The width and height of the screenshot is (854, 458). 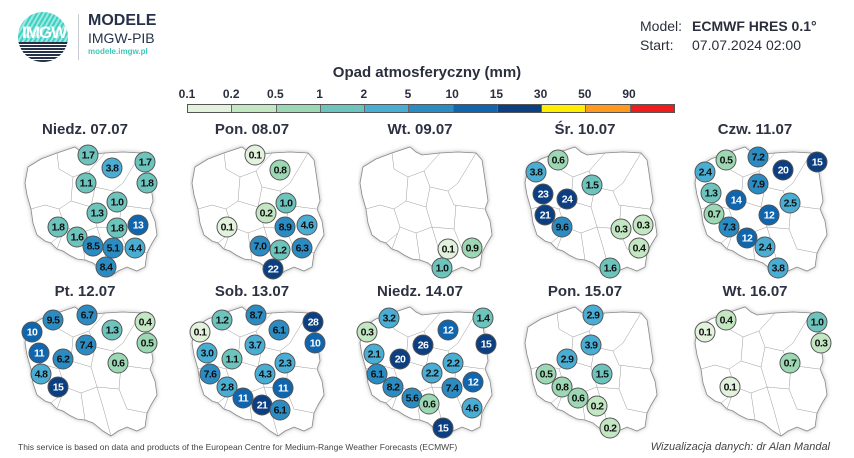 What do you see at coordinates (121, 38) in the screenshot?
I see `brand-subtitle: IMGW-PIB` at bounding box center [121, 38].